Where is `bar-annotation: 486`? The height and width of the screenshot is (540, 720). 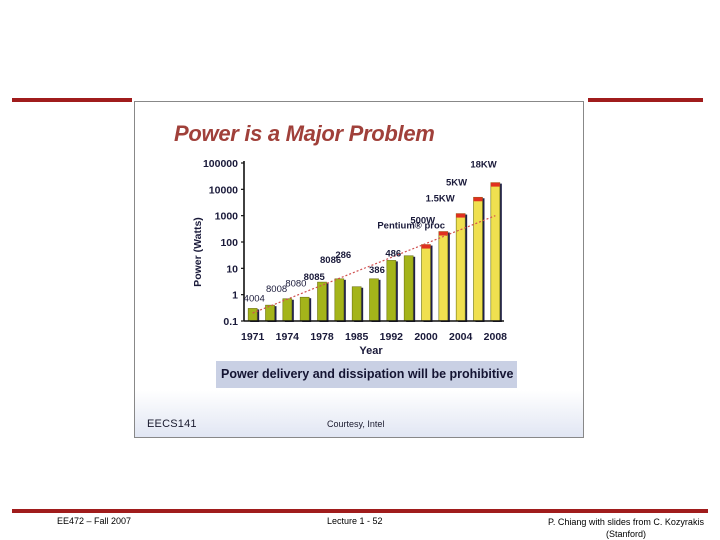
bar-annotation: 486 is located at coordinates (393, 253).